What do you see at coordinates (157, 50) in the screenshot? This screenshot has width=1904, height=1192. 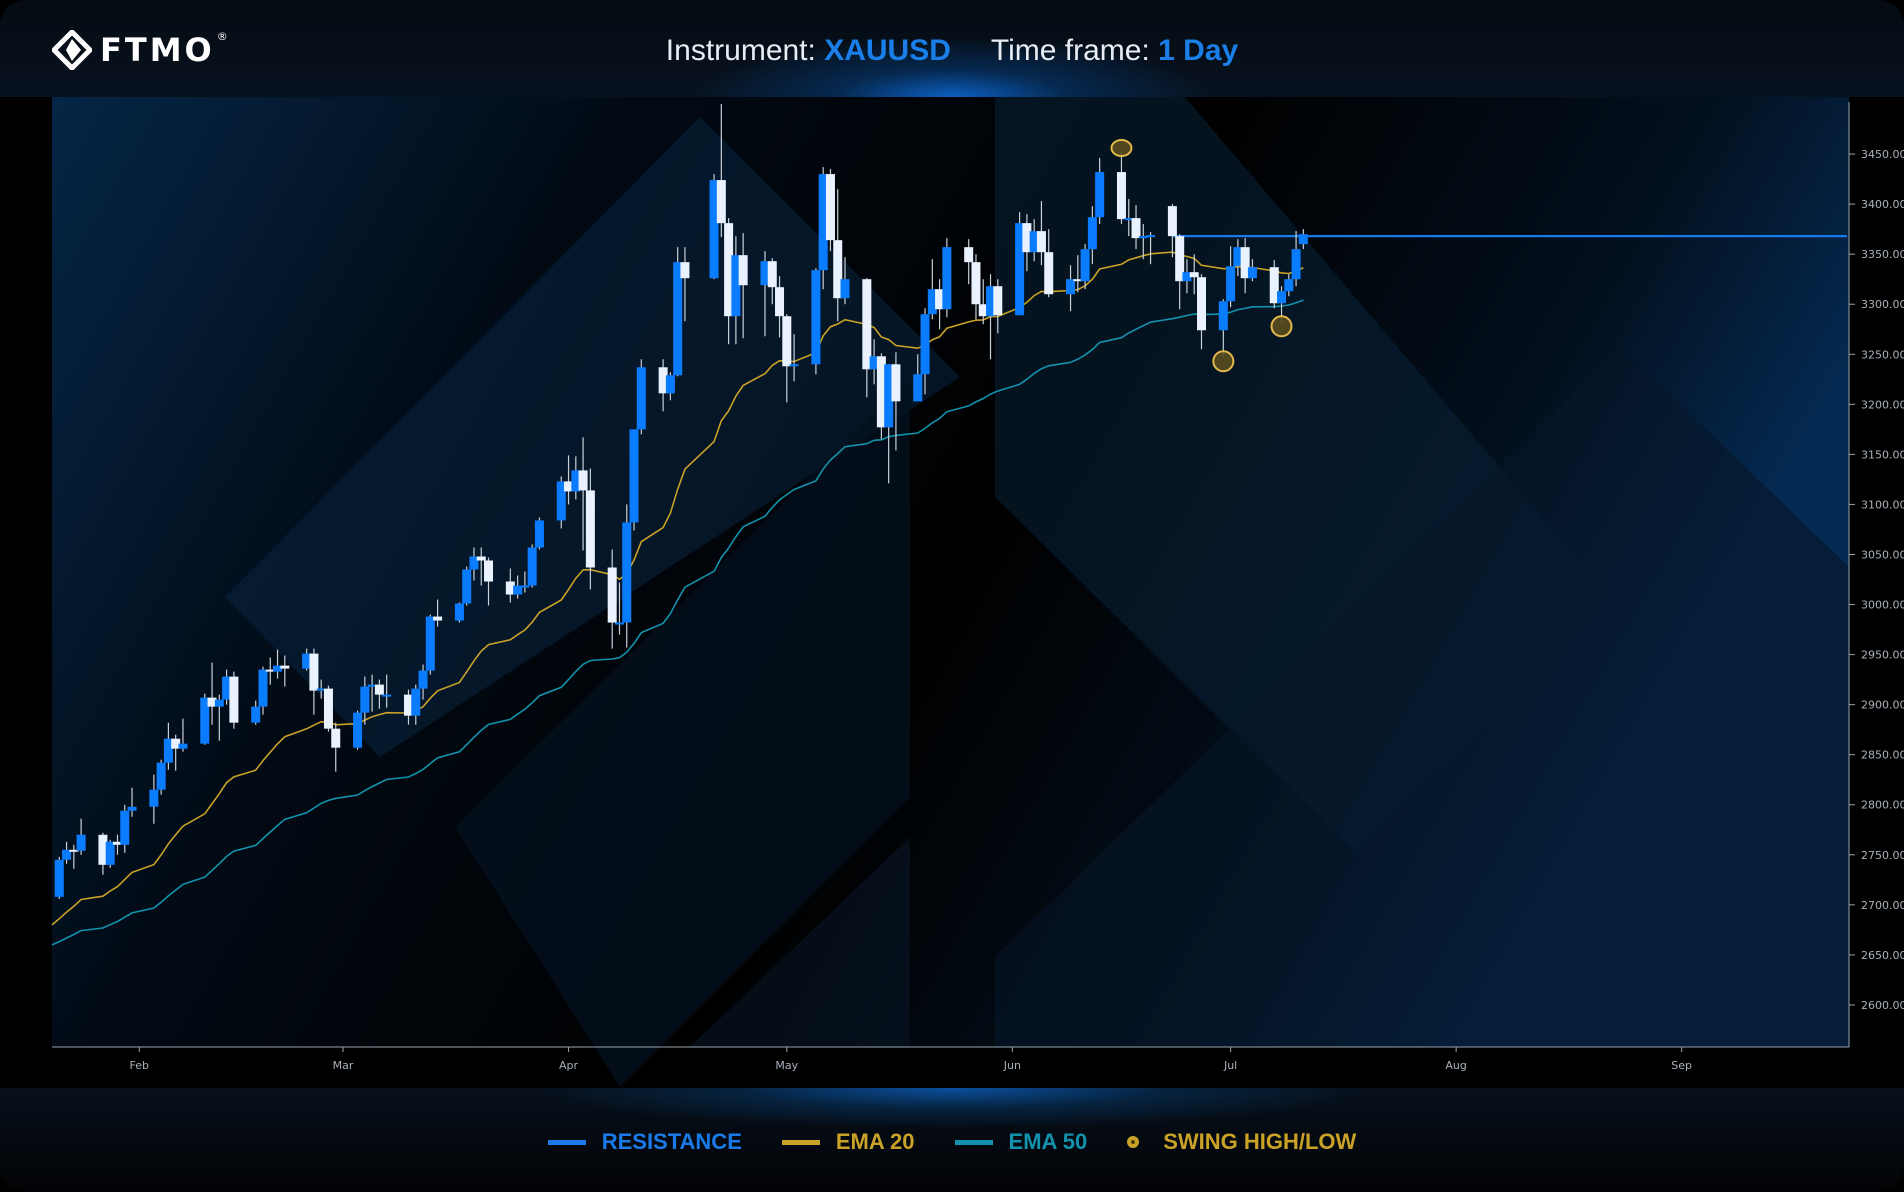 I see `logo-text: FTMO` at bounding box center [157, 50].